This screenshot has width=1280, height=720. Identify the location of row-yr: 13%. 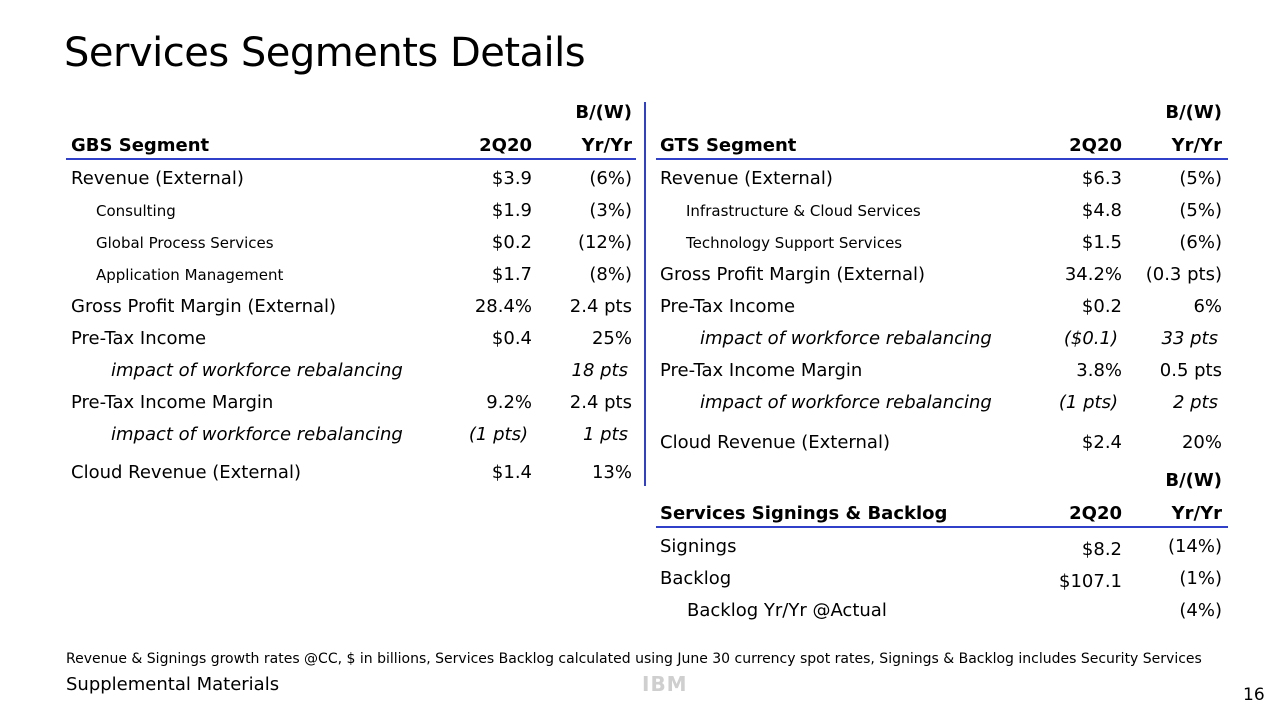
(611, 472).